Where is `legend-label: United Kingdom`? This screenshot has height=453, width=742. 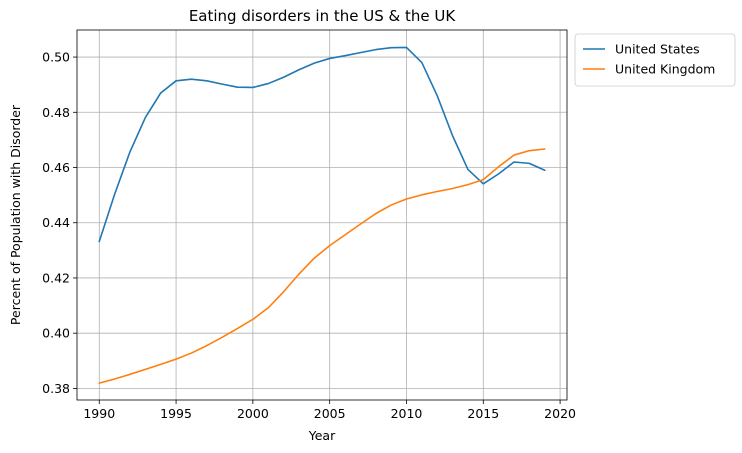
legend-label: United Kingdom is located at coordinates (665, 69).